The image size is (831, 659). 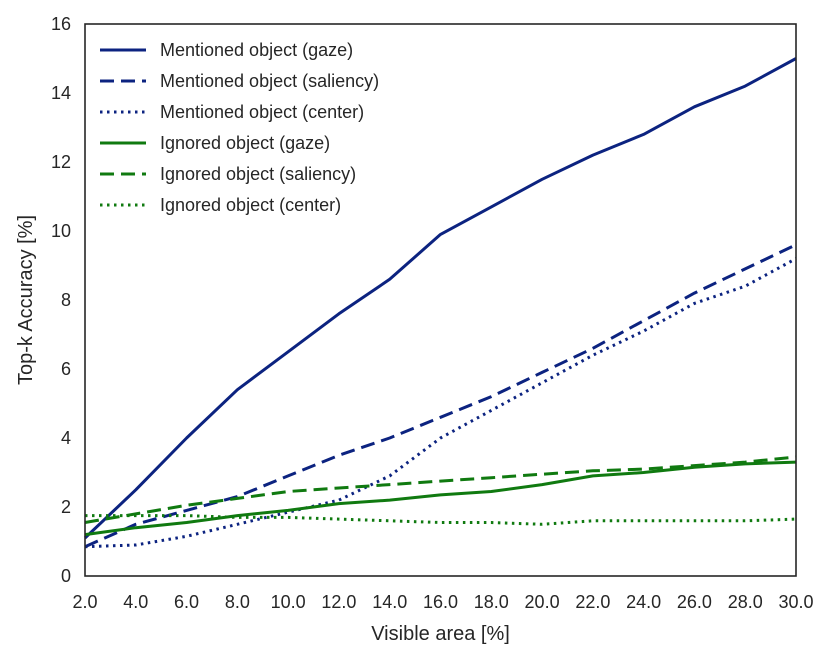 I want to click on y-tick-label: 10, so click(x=61, y=231).